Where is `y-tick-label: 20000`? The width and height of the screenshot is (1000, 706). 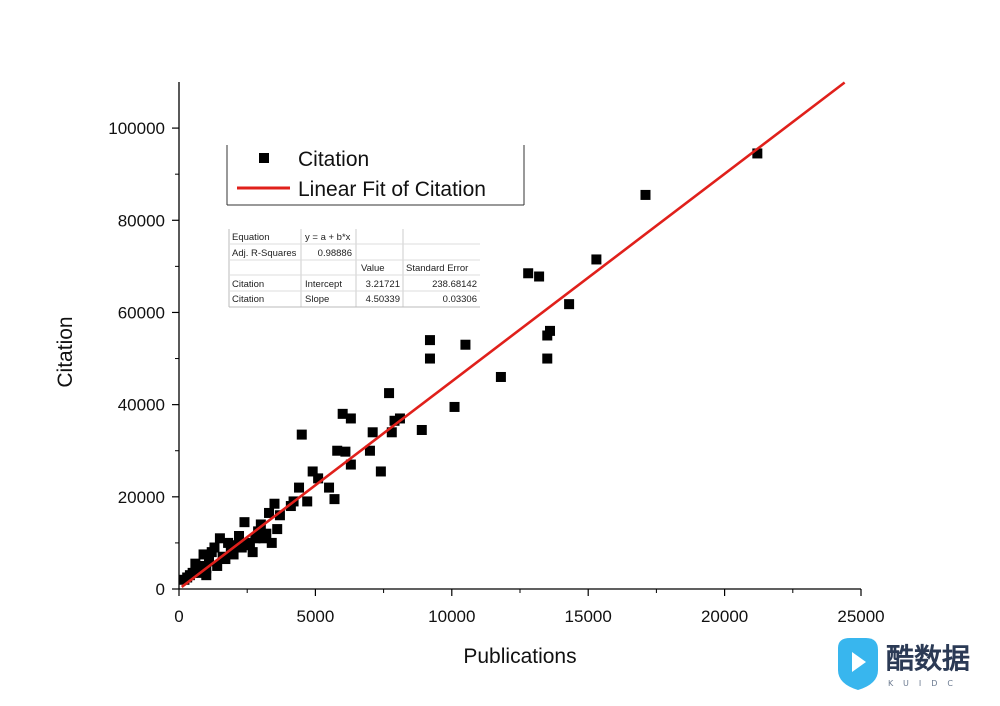
y-tick-label: 20000 is located at coordinates (141, 497).